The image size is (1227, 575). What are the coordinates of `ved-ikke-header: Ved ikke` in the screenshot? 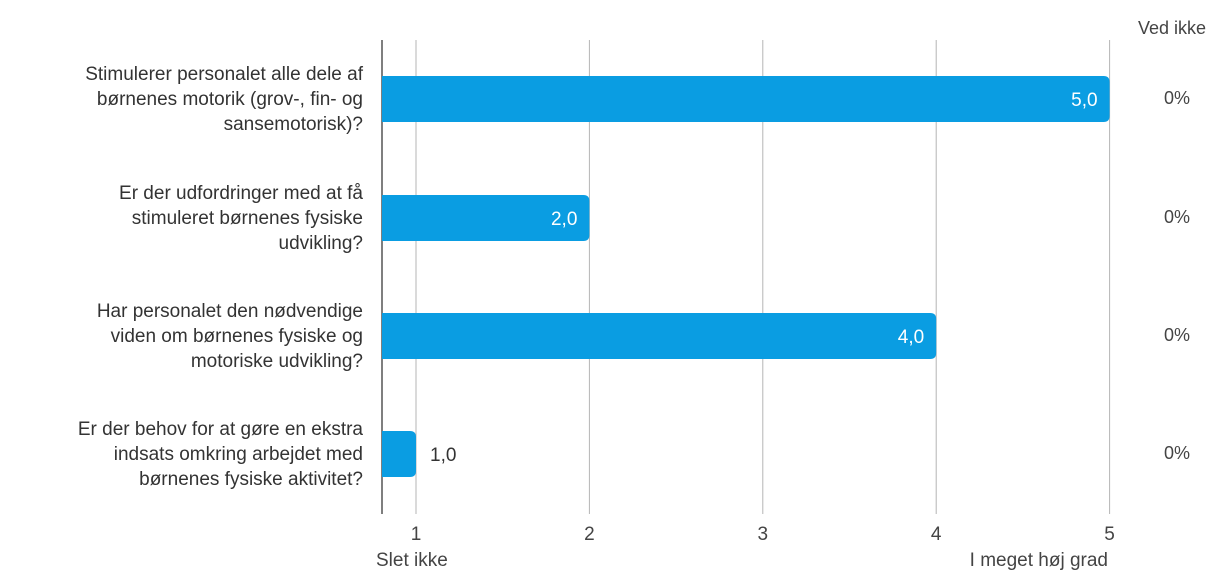 It's located at (1172, 28).